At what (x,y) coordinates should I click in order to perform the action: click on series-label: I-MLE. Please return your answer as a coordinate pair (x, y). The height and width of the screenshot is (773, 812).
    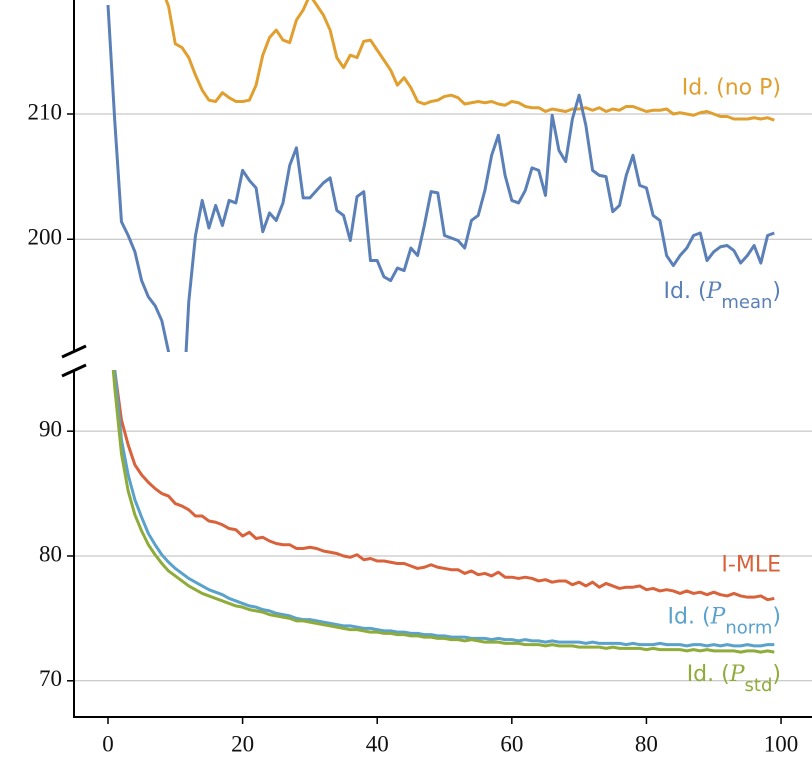
    Looking at the image, I should click on (751, 564).